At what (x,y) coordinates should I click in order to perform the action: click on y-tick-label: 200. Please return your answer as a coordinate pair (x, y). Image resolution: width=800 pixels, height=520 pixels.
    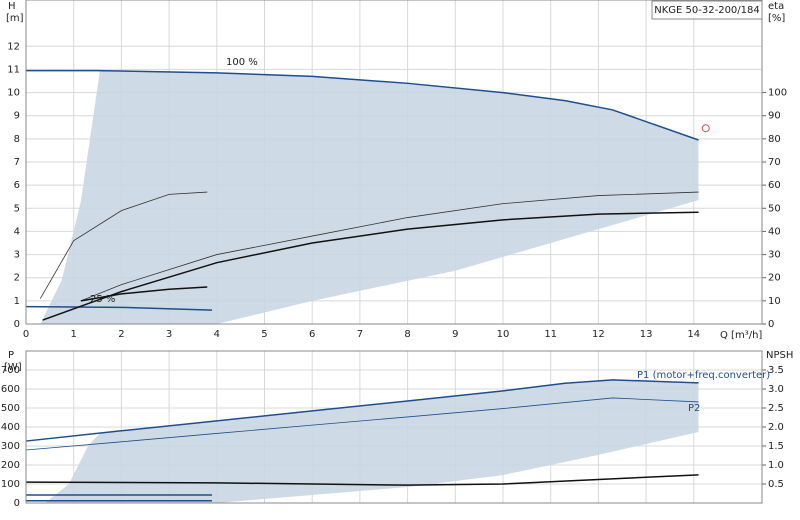
    Looking at the image, I should click on (10, 465).